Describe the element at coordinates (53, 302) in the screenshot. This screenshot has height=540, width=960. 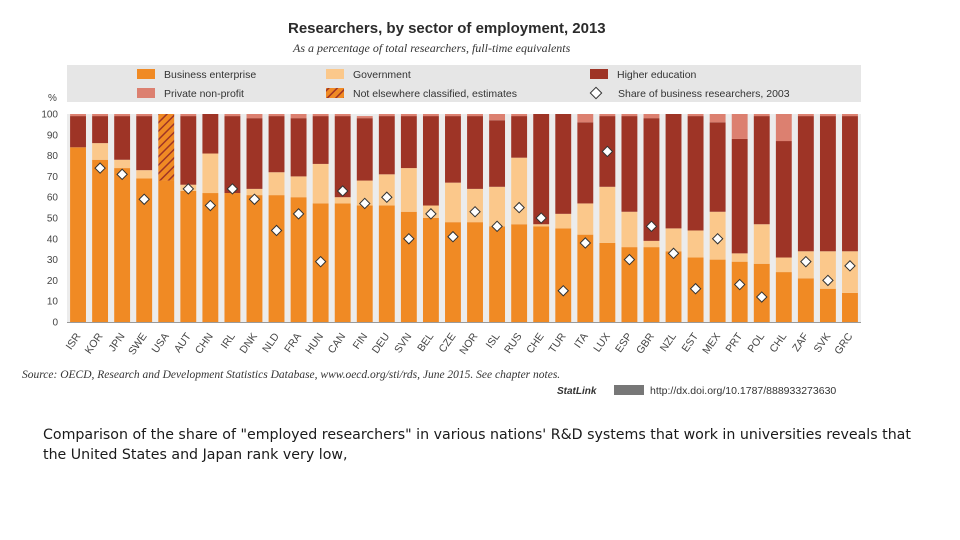
I see `y-tick-label-10: 10` at that location.